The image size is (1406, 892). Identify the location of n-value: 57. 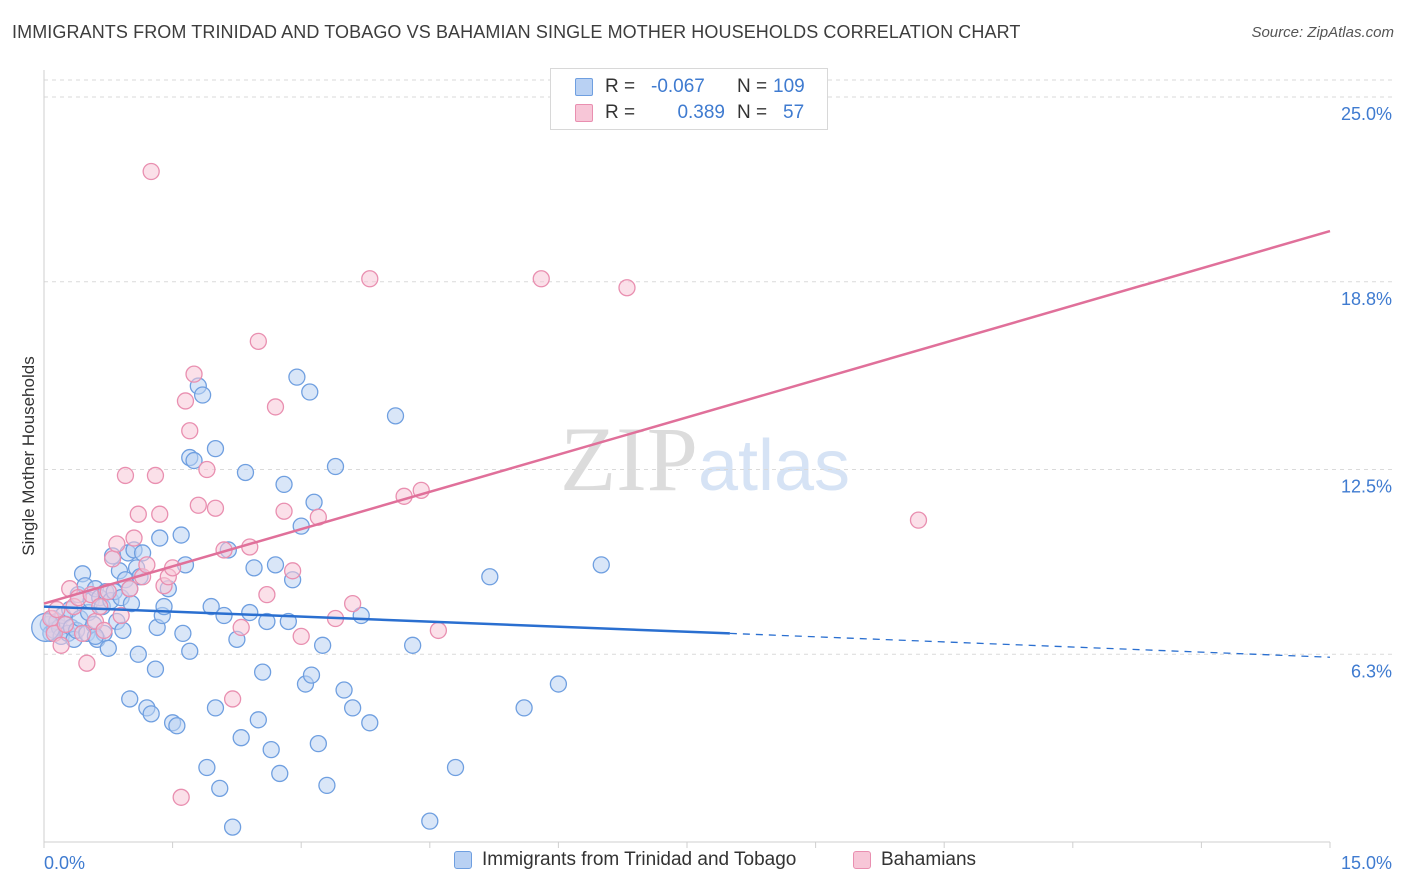
(794, 112).